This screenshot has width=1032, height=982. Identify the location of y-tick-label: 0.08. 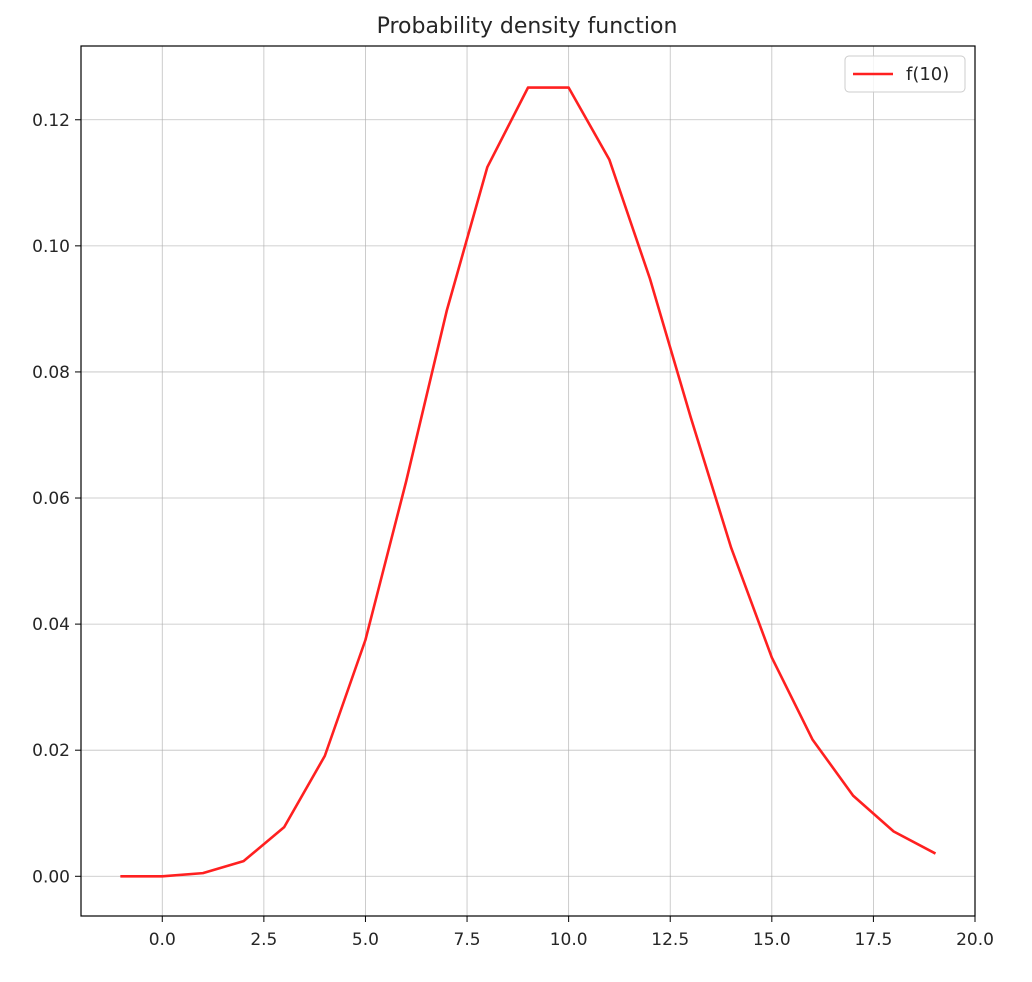
(51, 373).